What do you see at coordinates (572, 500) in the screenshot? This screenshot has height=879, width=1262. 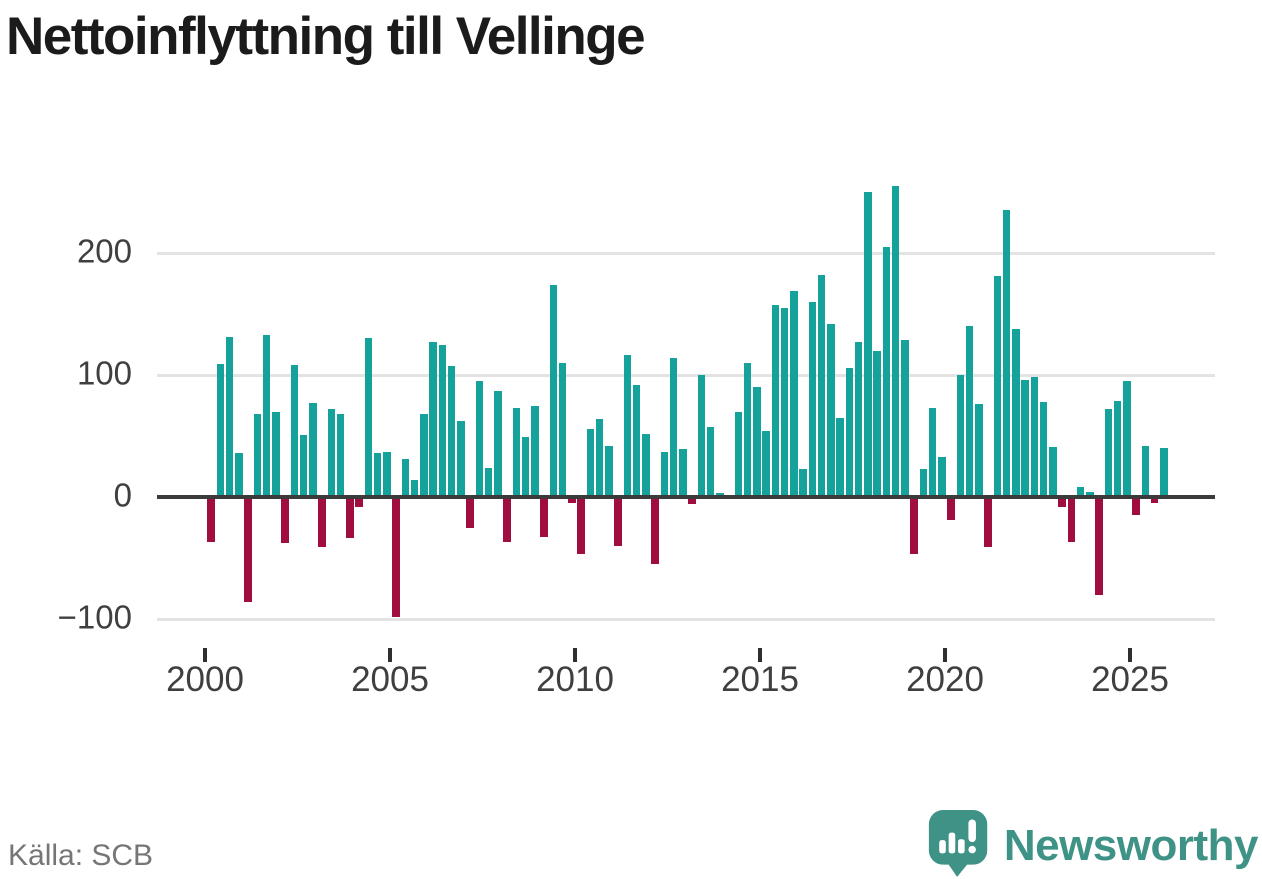 I see `bar-2009-q4` at bounding box center [572, 500].